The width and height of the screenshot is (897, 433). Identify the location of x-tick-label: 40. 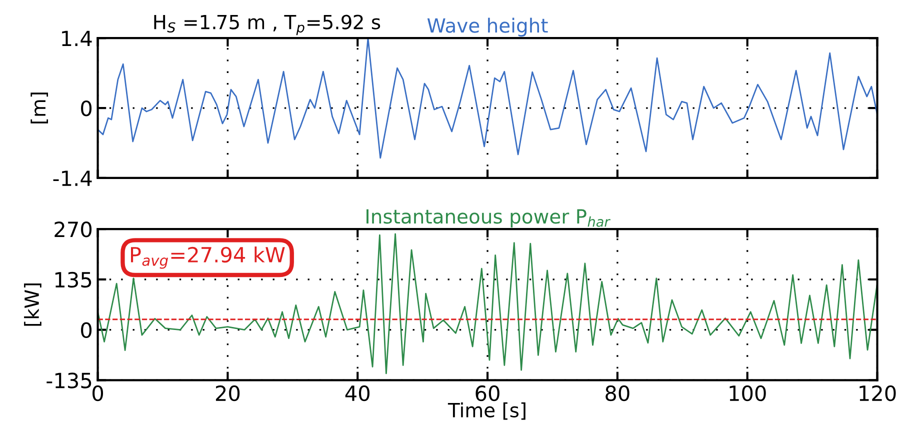
(357, 393).